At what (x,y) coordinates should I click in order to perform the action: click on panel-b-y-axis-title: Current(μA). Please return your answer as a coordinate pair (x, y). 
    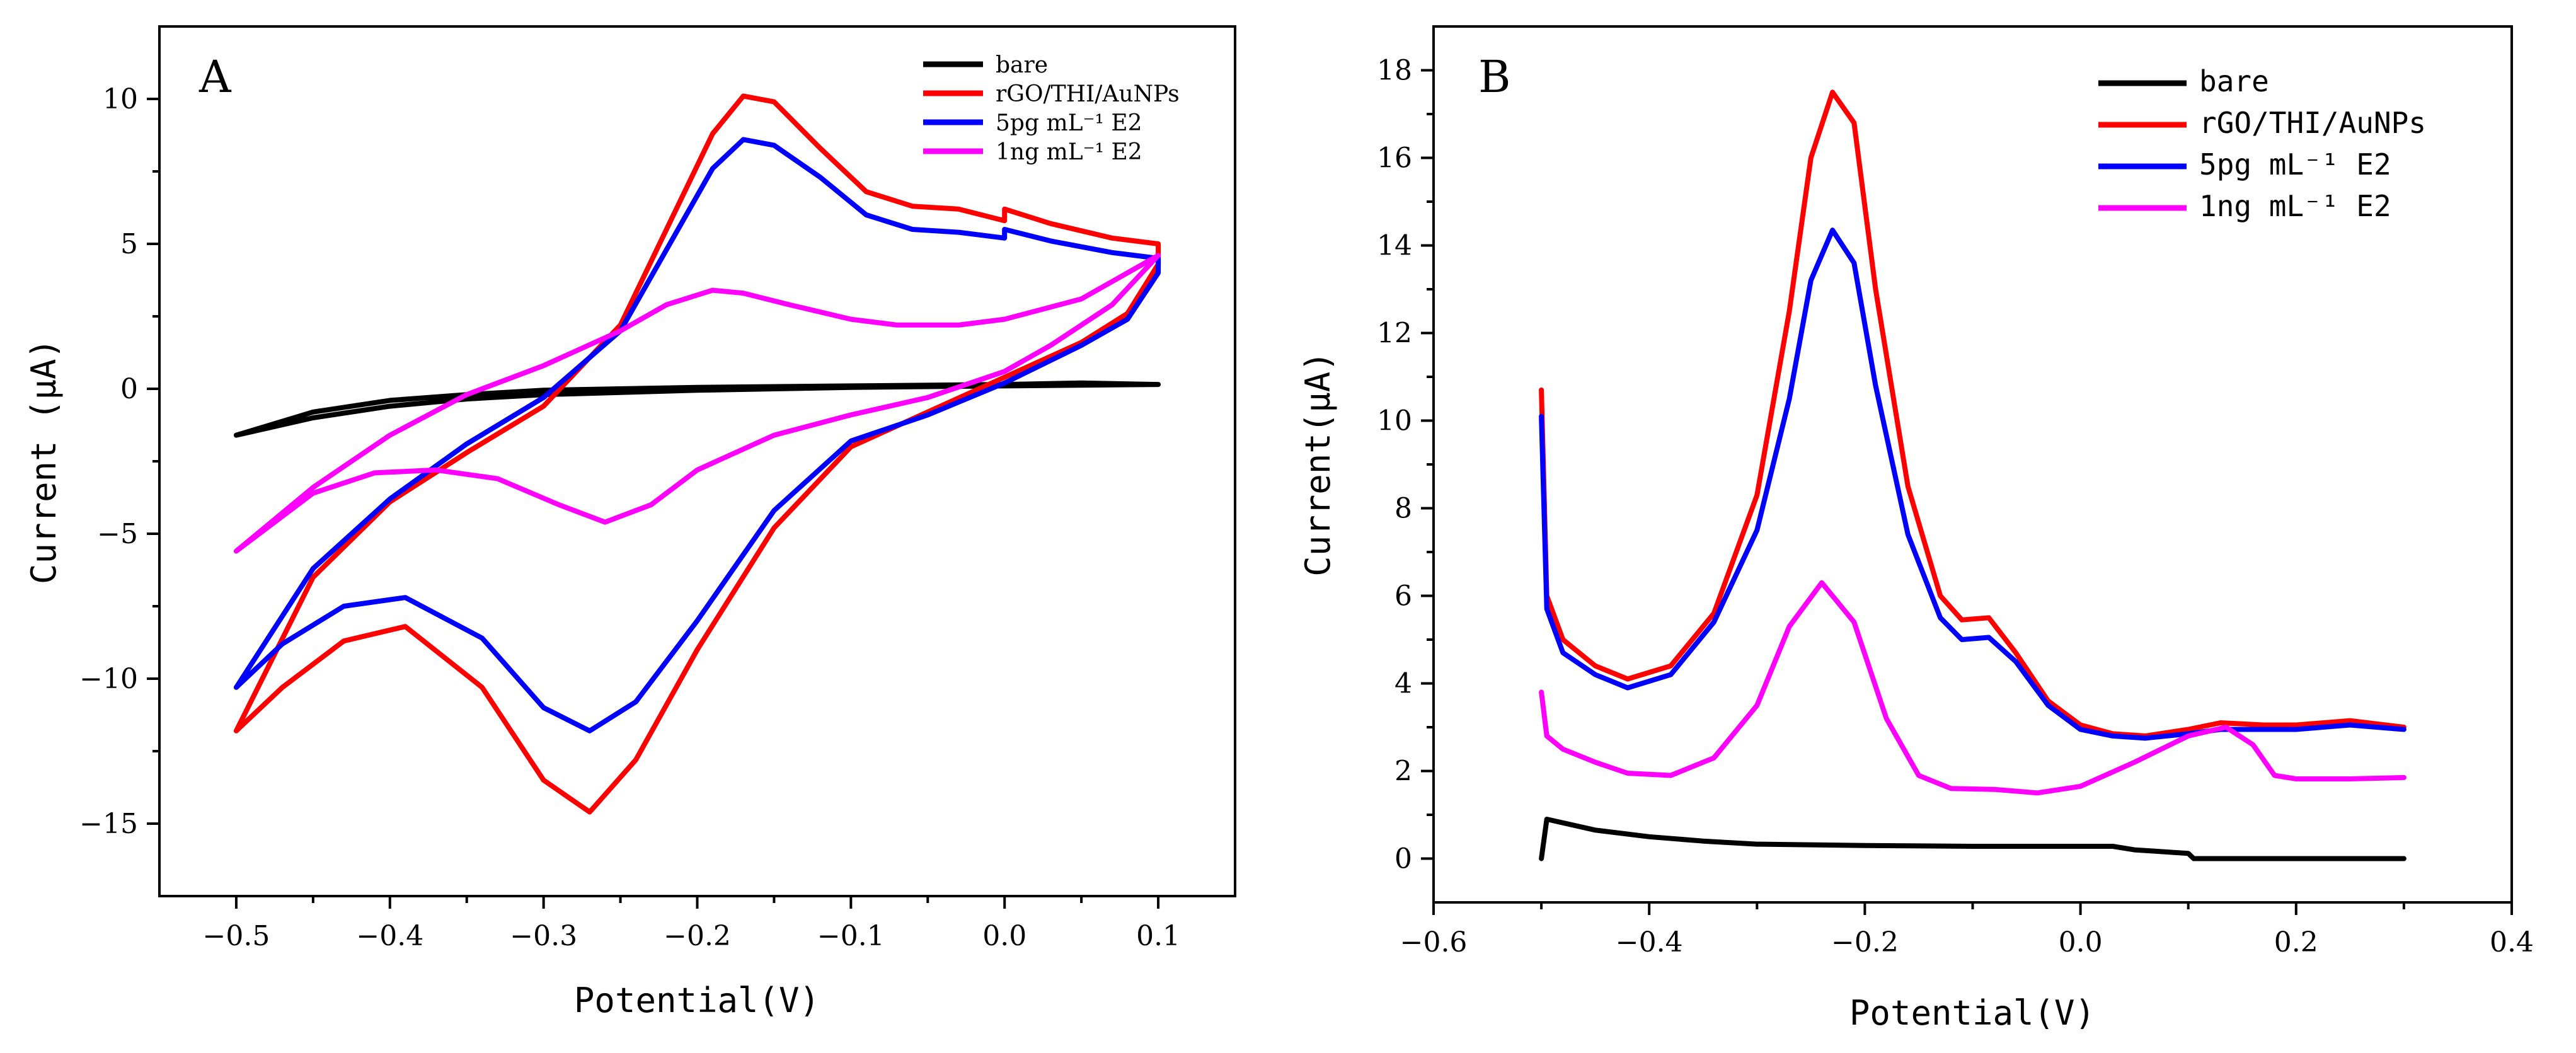
    Looking at the image, I should click on (1318, 464).